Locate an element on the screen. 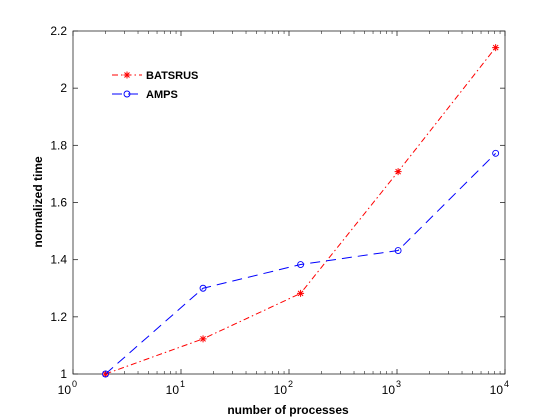  x-tick-label-exponent: 1 is located at coordinates (182, 384).